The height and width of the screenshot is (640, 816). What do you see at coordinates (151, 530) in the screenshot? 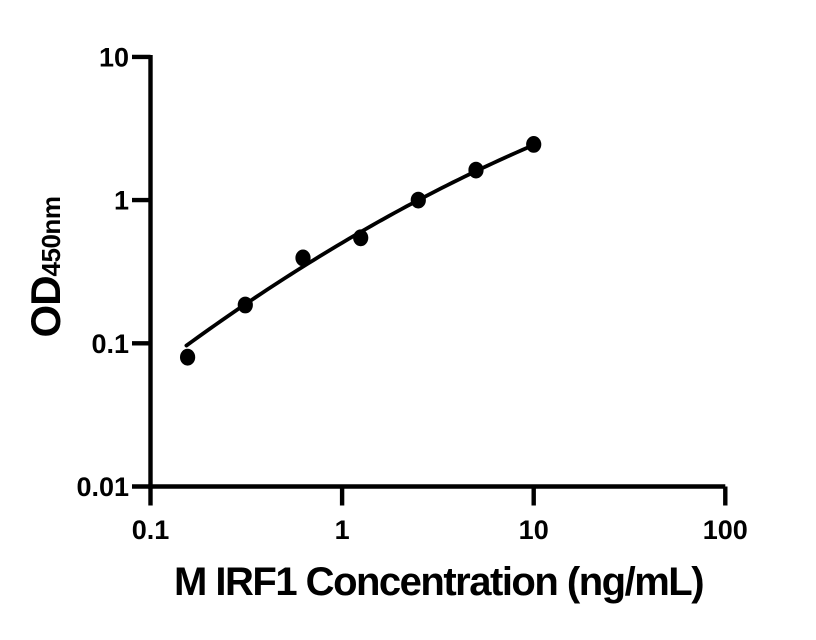
I see `x-tick-label: 0.1` at bounding box center [151, 530].